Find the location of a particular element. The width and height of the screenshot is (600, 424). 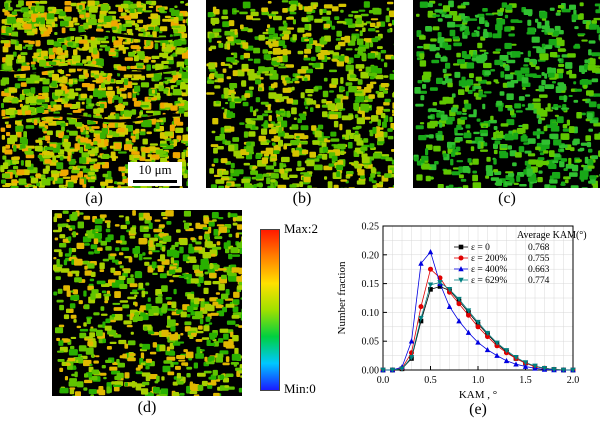

y-tick-label: 0.05 is located at coordinates (371, 342).